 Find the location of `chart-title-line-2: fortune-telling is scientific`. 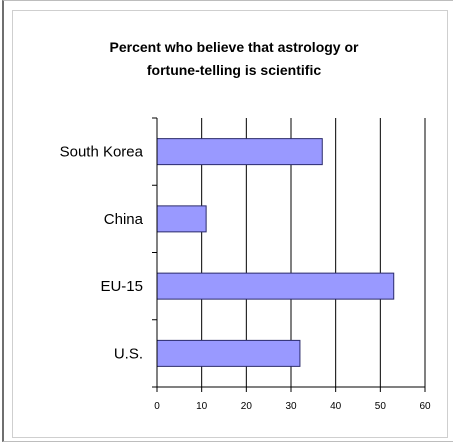

chart-title-line-2: fortune-telling is scientific is located at coordinates (234, 70).